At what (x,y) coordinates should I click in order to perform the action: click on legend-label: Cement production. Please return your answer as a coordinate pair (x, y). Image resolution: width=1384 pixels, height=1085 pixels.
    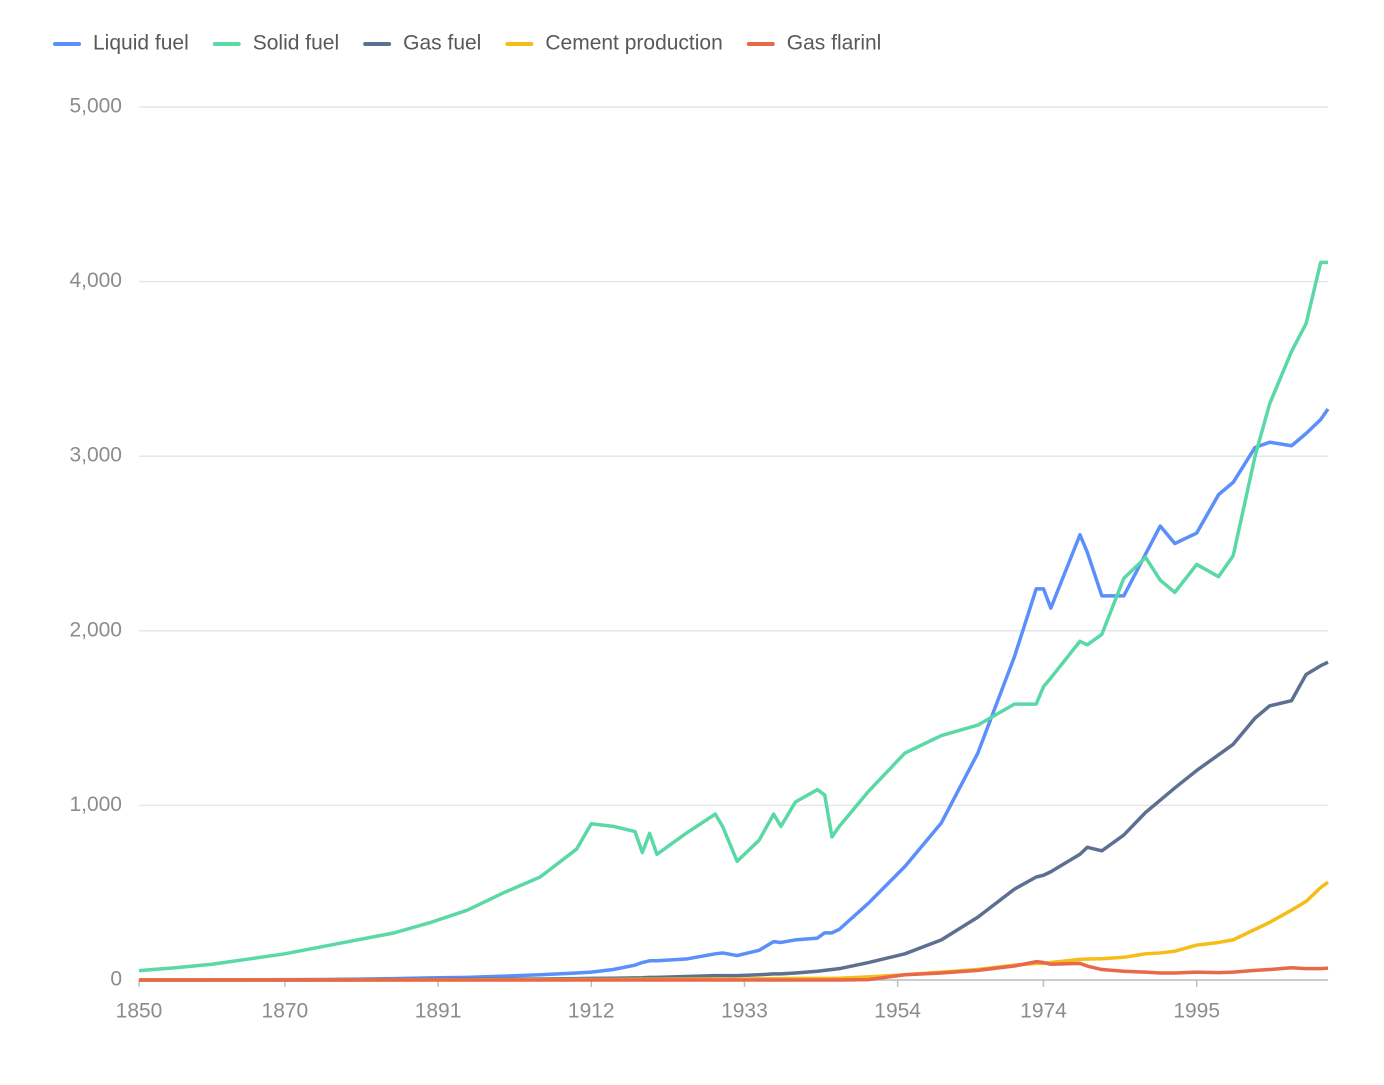
    Looking at the image, I should click on (633, 43).